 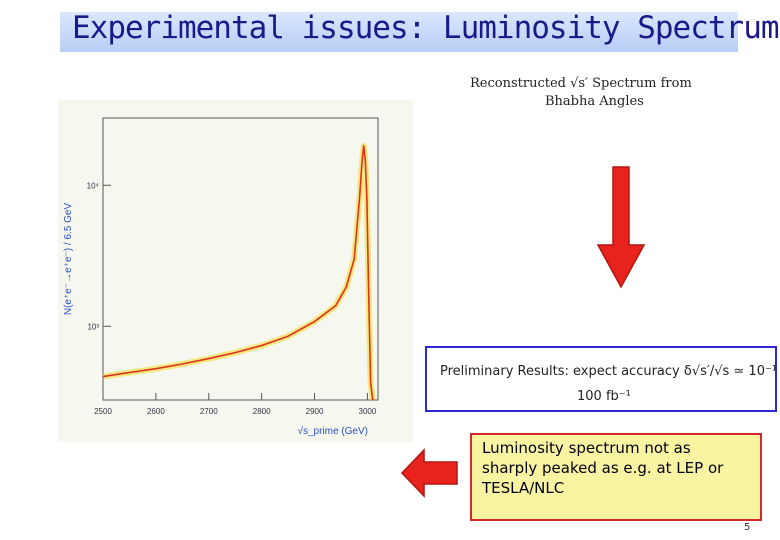 What do you see at coordinates (93, 326) in the screenshot?
I see `y-tick-label: 10³` at bounding box center [93, 326].